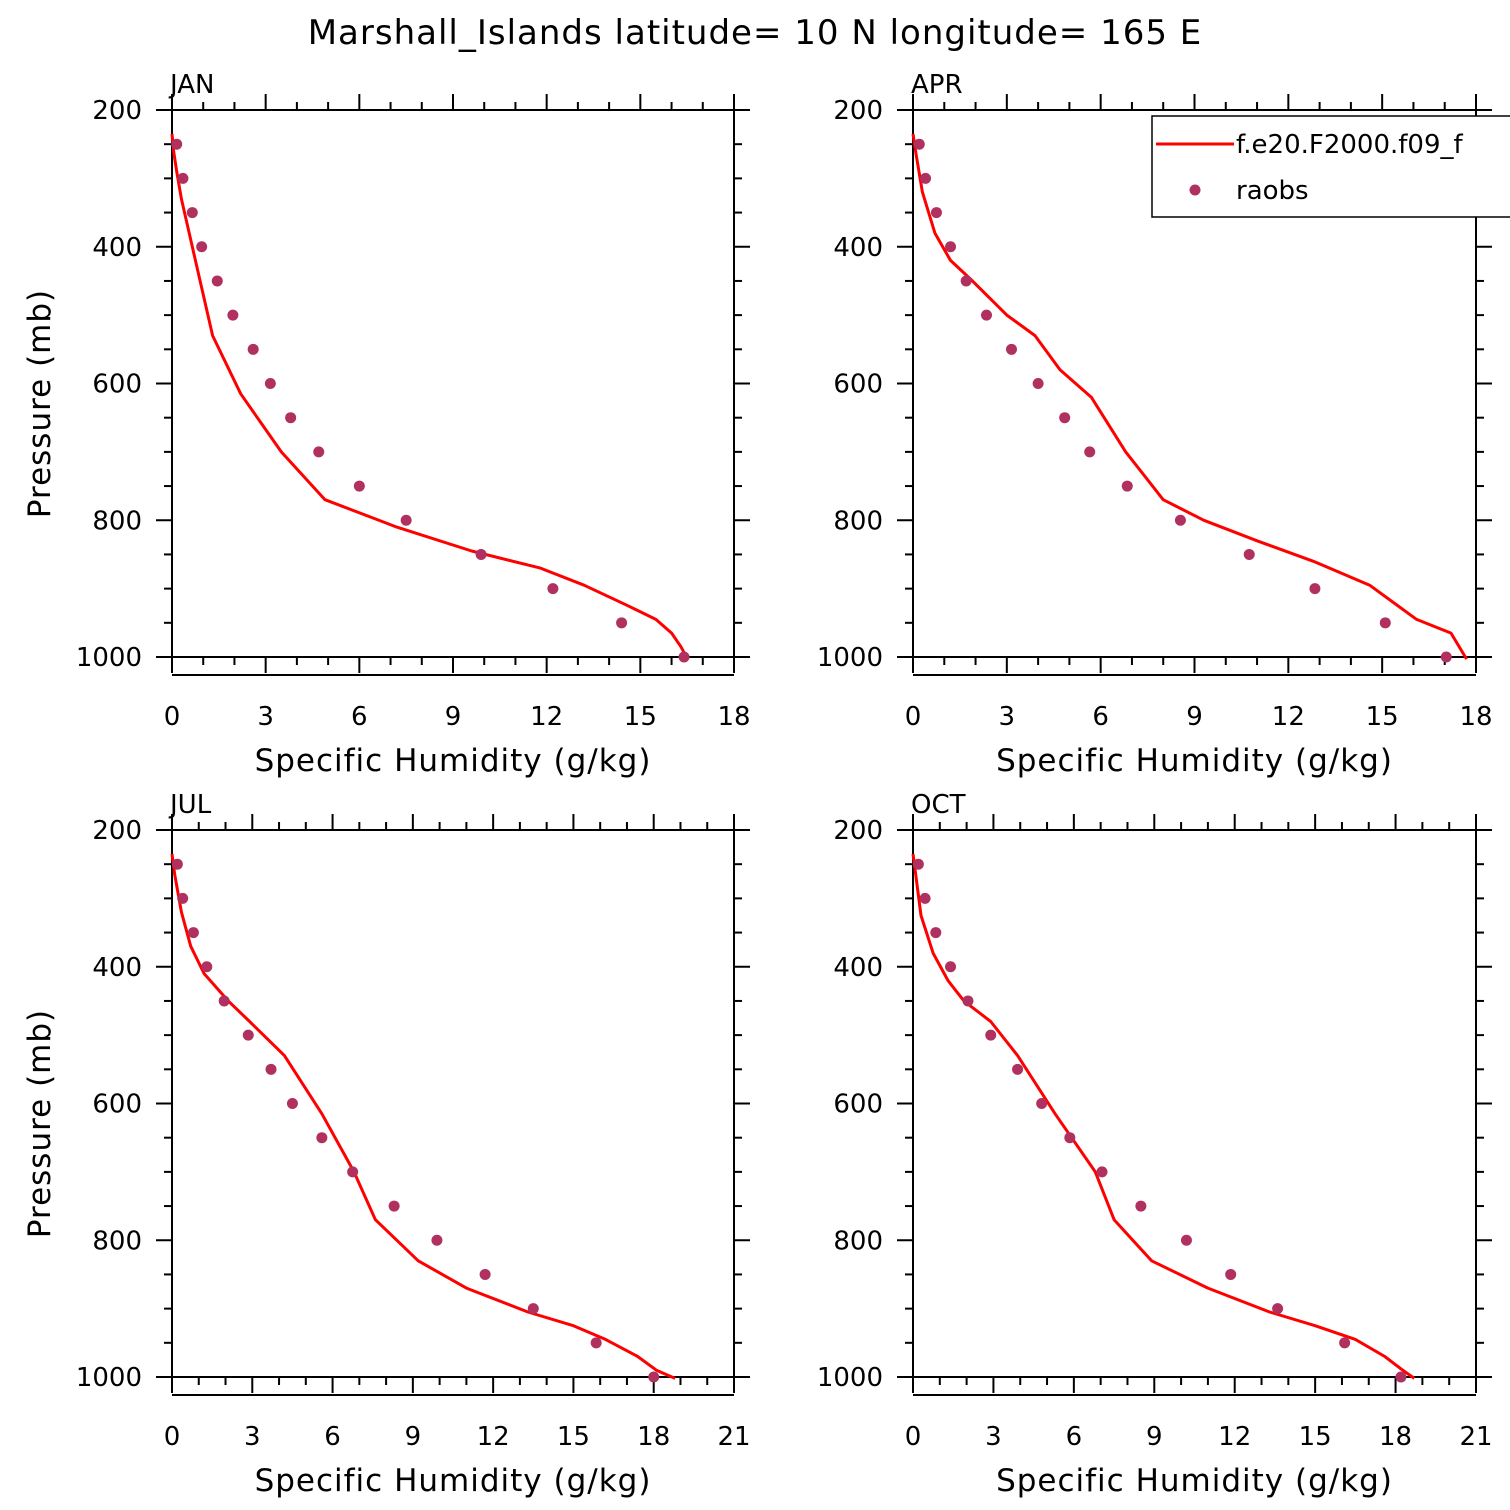  Describe the element at coordinates (1272, 191) in the screenshot. I see `legend-obs-label: raobs` at that location.